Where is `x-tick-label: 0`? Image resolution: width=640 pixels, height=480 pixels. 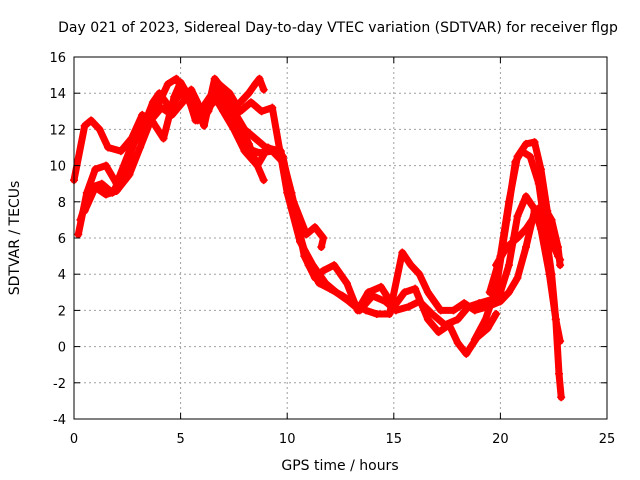 x-tick-label: 0 is located at coordinates (74, 439).